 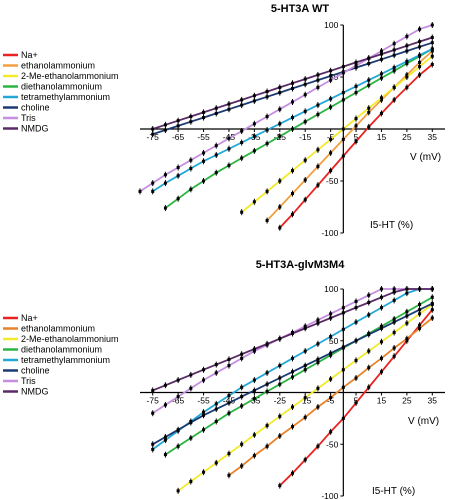 What do you see at coordinates (301, 265) in the screenshot?
I see `chart-glvm3m4-title: 5-HT3A-glvM3M4` at bounding box center [301, 265].